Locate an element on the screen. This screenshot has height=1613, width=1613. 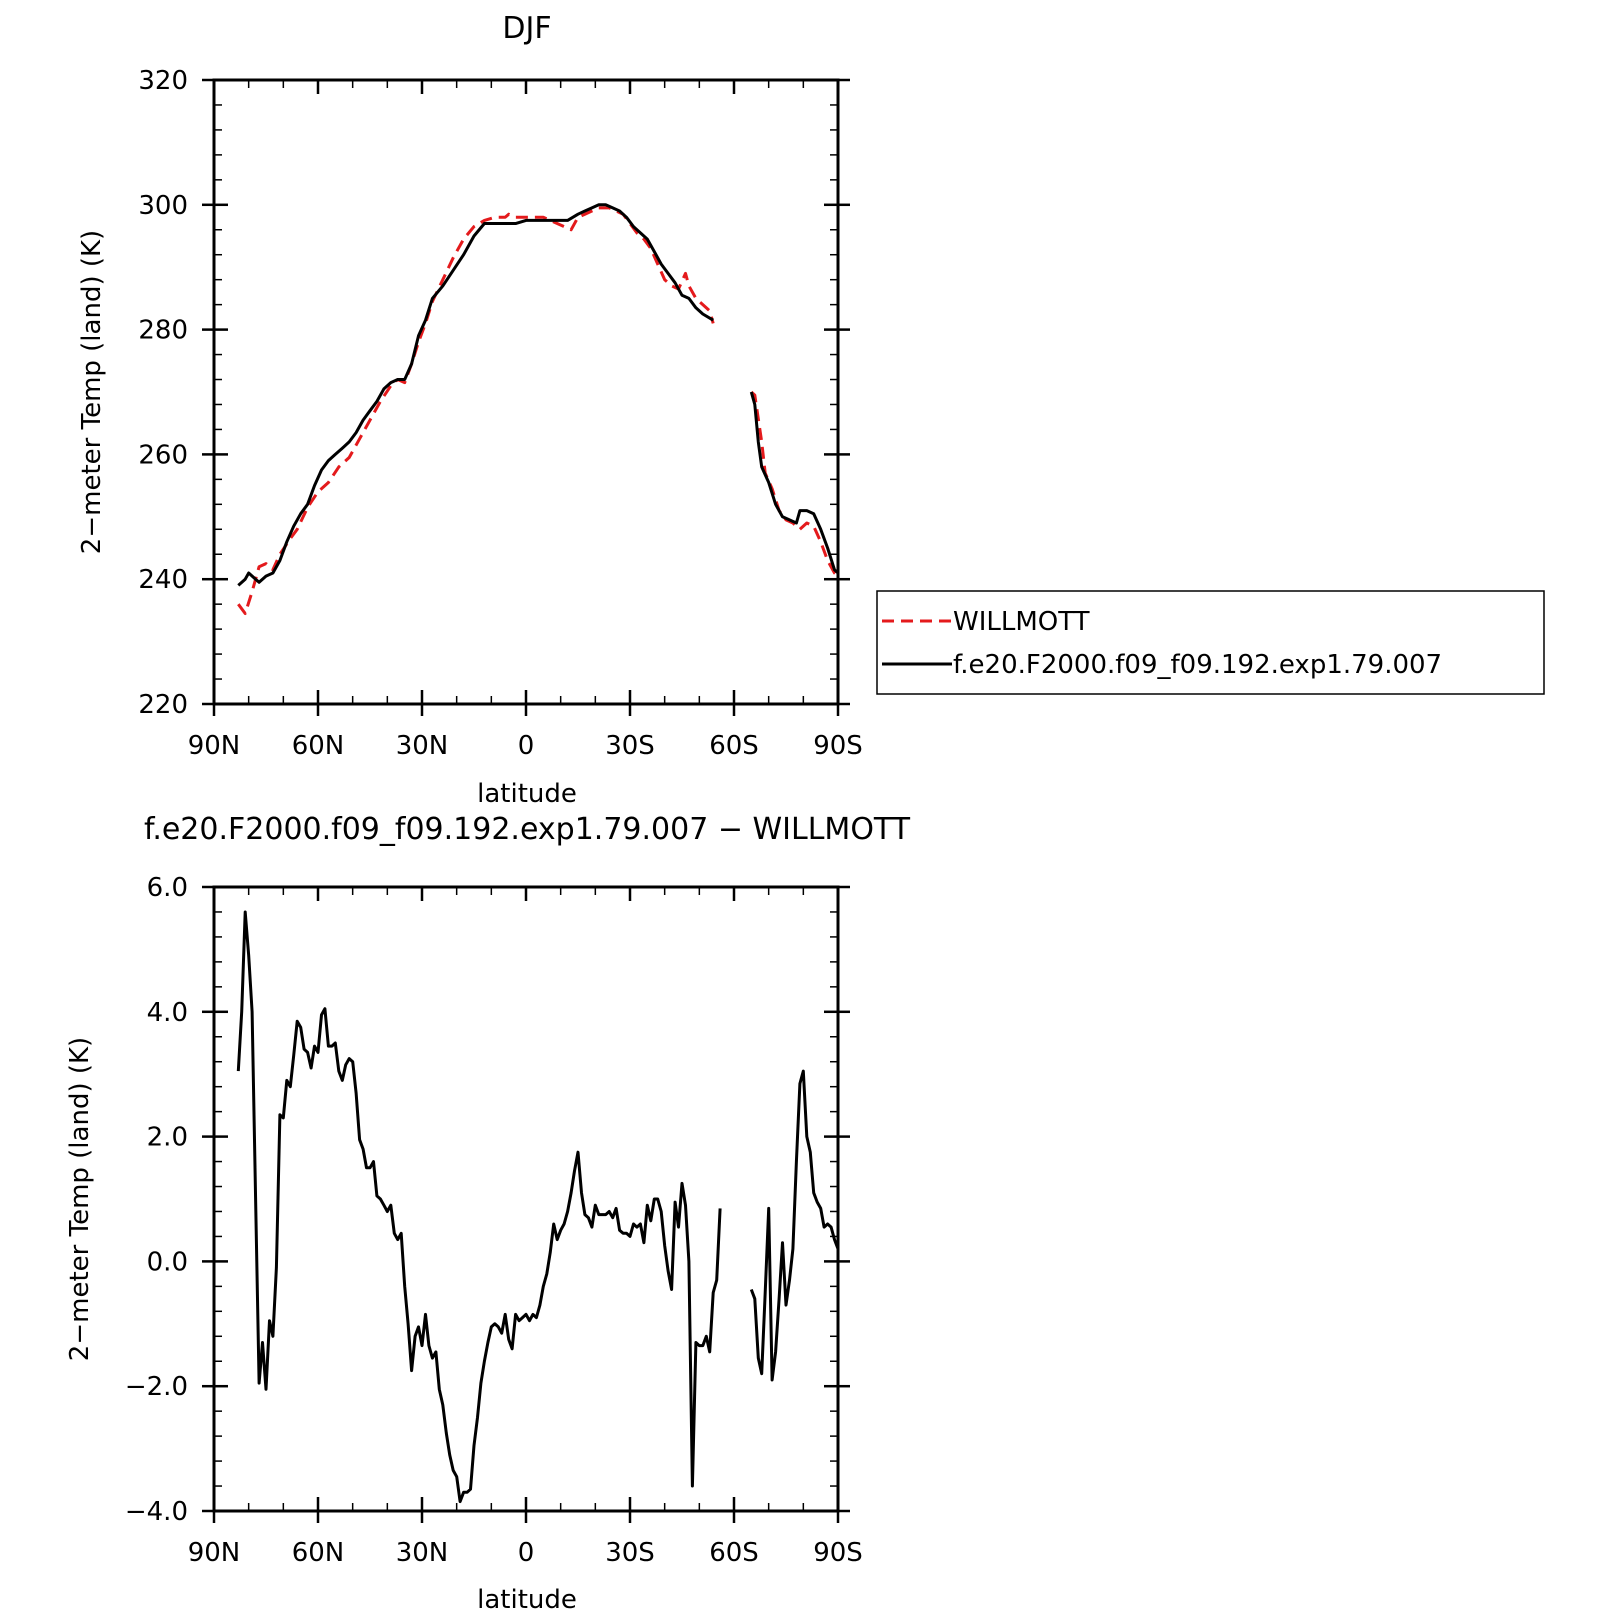
legend-box is located at coordinates (1210, 642).